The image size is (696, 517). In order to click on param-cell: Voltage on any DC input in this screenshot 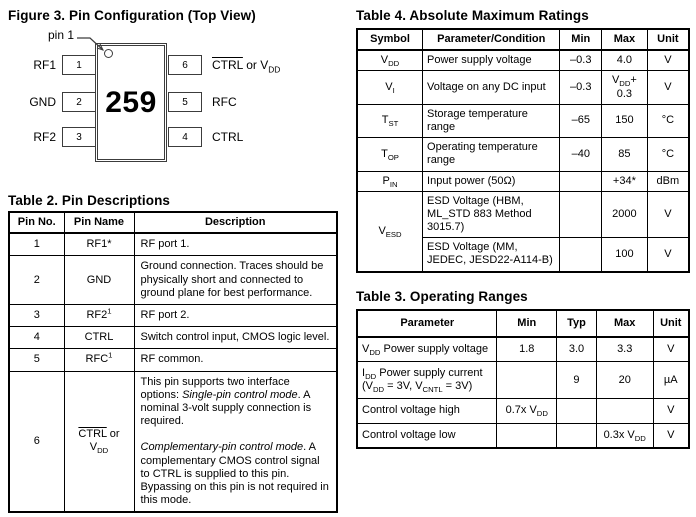, I will do `click(491, 87)`.